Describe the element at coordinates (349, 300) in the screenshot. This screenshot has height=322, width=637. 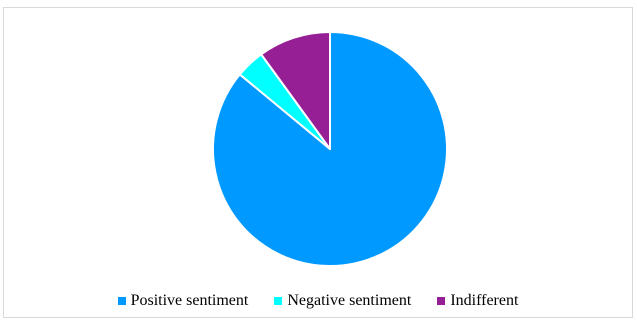
I see `legend-label-negative: Negative sentiment` at that location.